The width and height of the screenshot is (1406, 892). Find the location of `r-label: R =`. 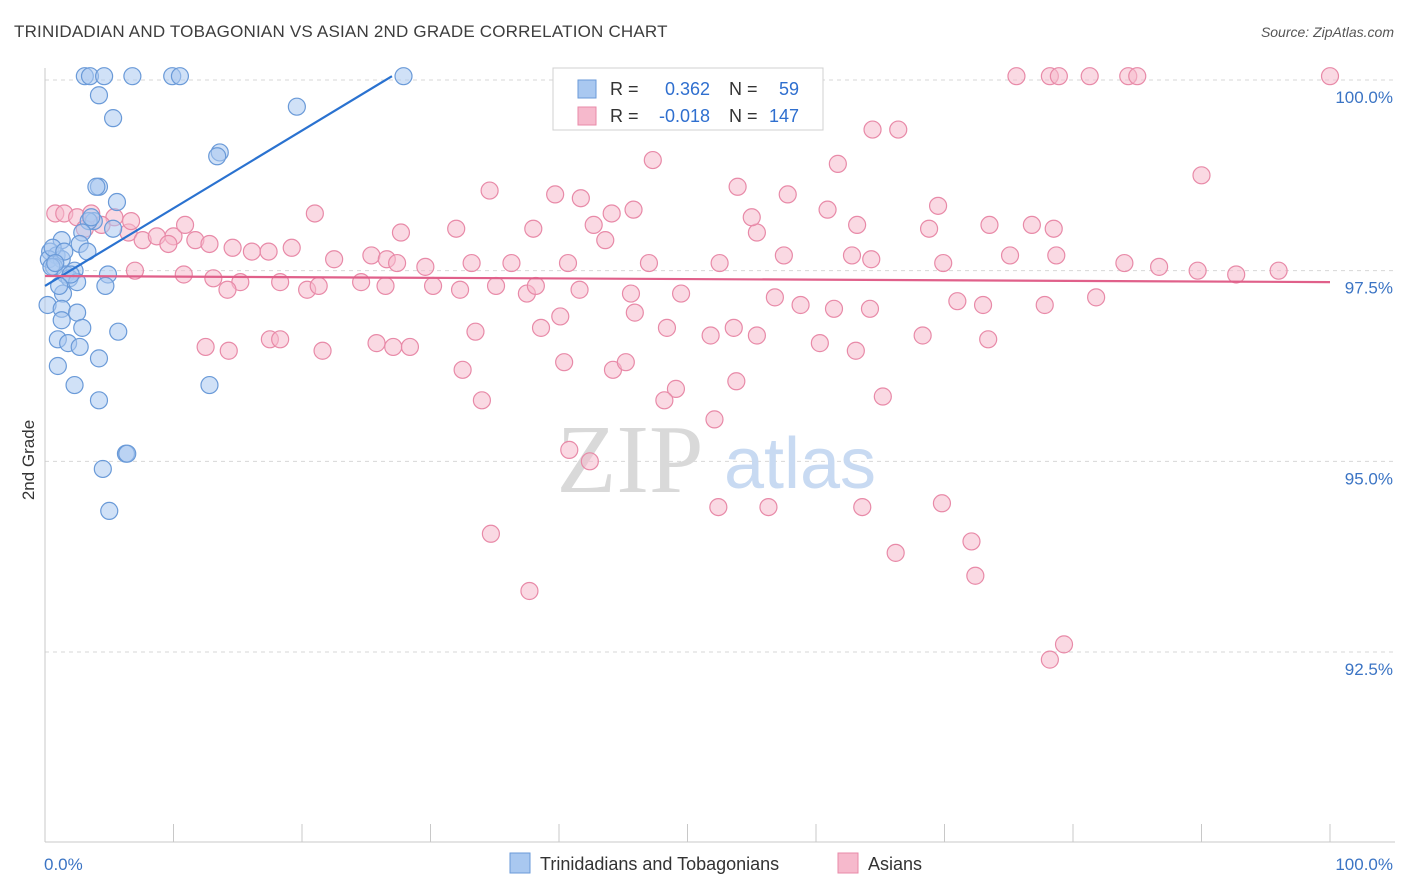

r-label: R = is located at coordinates (624, 89).